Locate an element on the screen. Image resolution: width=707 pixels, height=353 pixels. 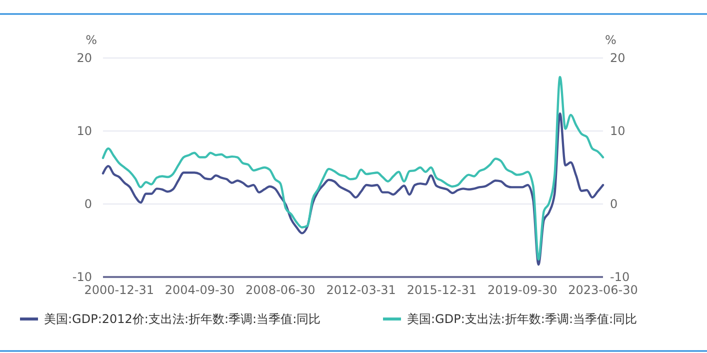
x-tick-label: 2023-06-30 is located at coordinates (603, 290).